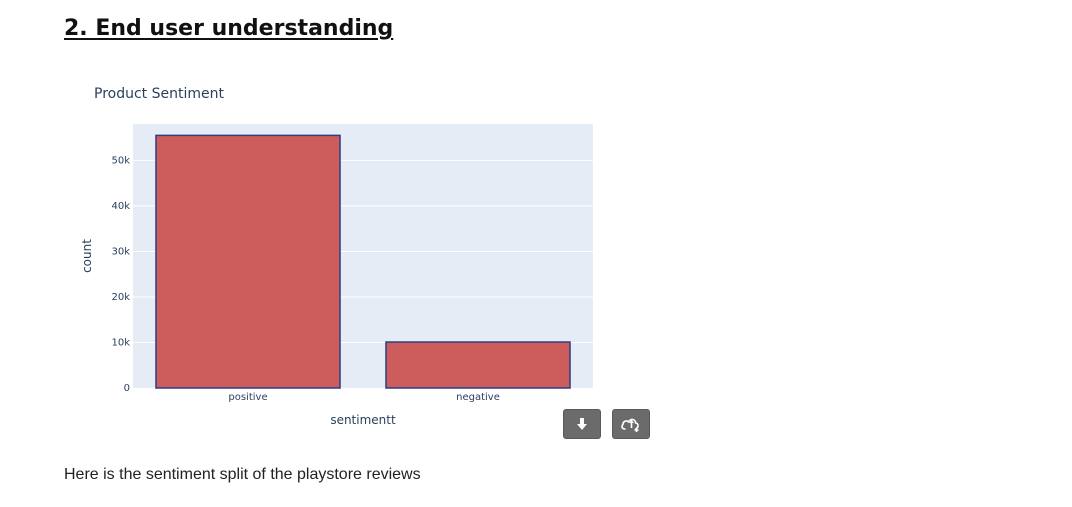 This screenshot has width=1072, height=507. I want to click on download-button, so click(582, 424).